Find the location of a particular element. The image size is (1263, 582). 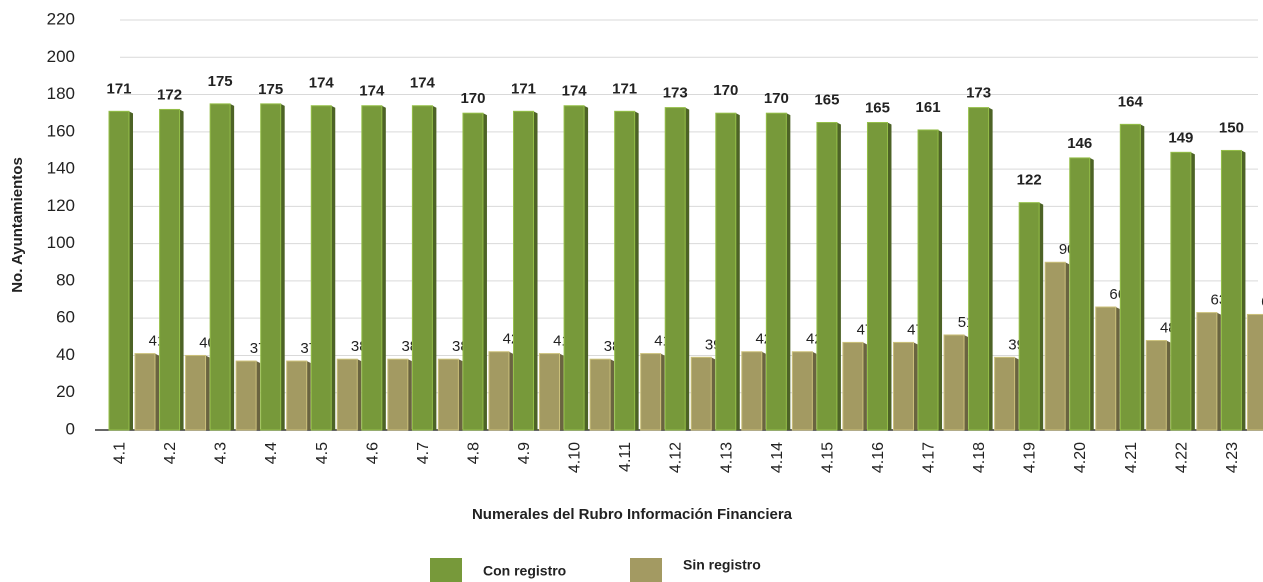

x-tick-label: 4.15 is located at coordinates (827, 457).